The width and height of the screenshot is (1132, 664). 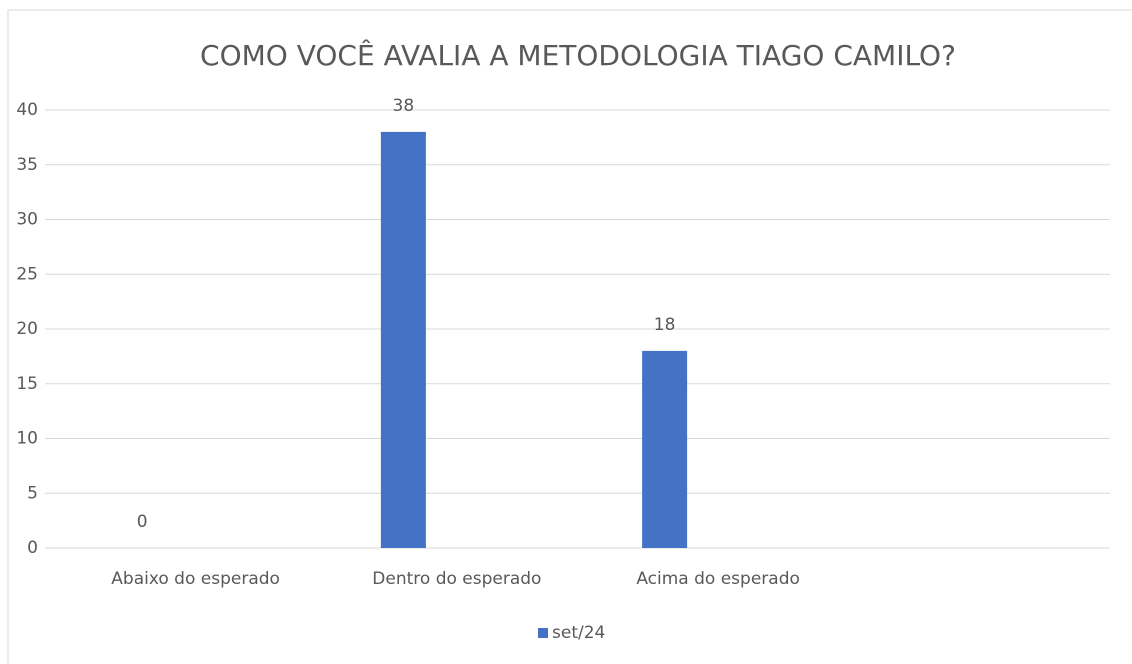 I want to click on x-tick-label: Dentro do esperado, so click(x=456, y=579).